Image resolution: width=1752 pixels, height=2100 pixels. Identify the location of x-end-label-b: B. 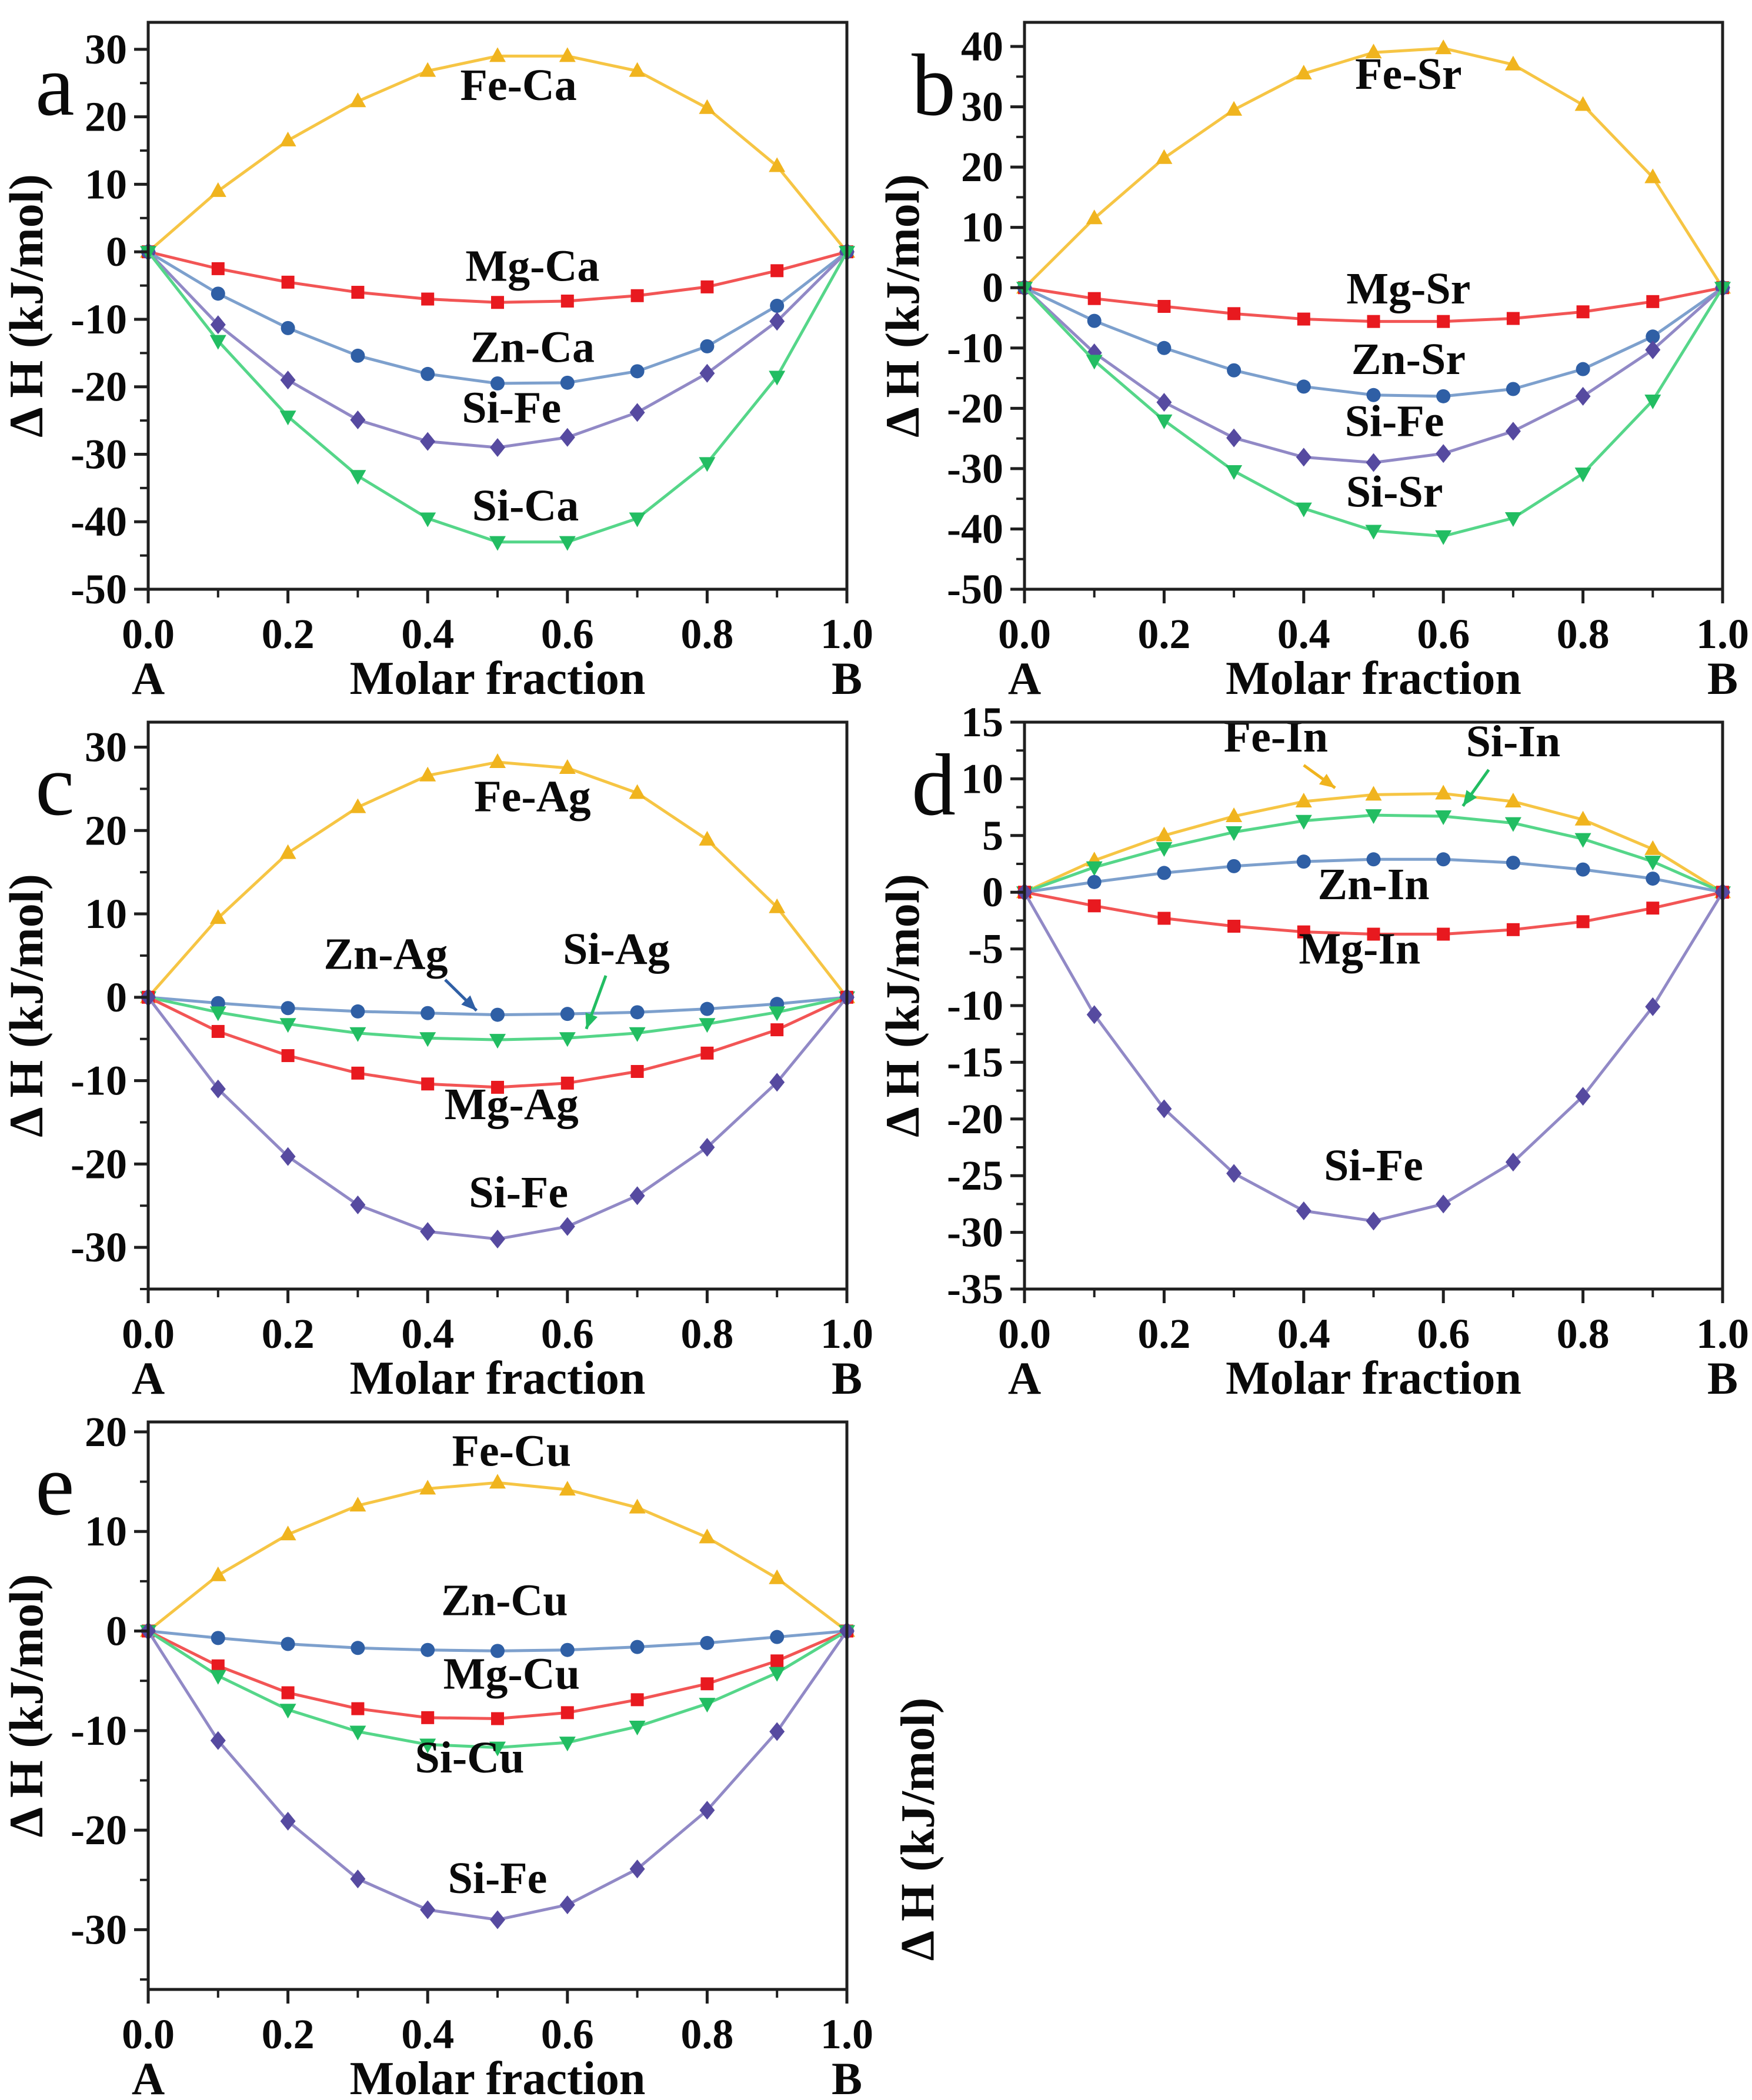
(1722, 1376).